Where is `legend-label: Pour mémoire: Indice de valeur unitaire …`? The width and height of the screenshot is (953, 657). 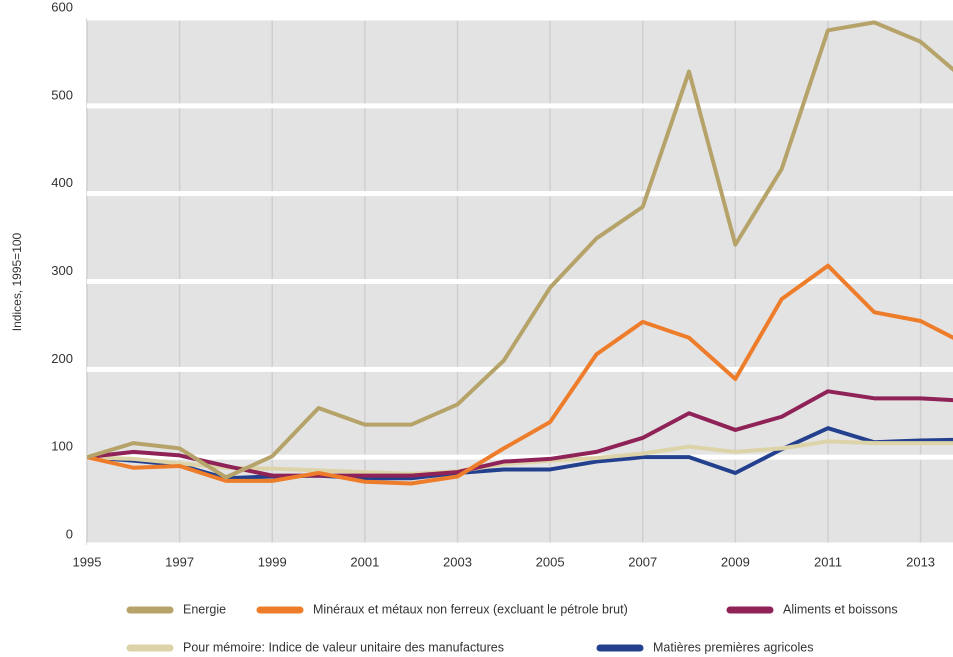 legend-label: Pour mémoire: Indice de valeur unitaire … is located at coordinates (343, 647).